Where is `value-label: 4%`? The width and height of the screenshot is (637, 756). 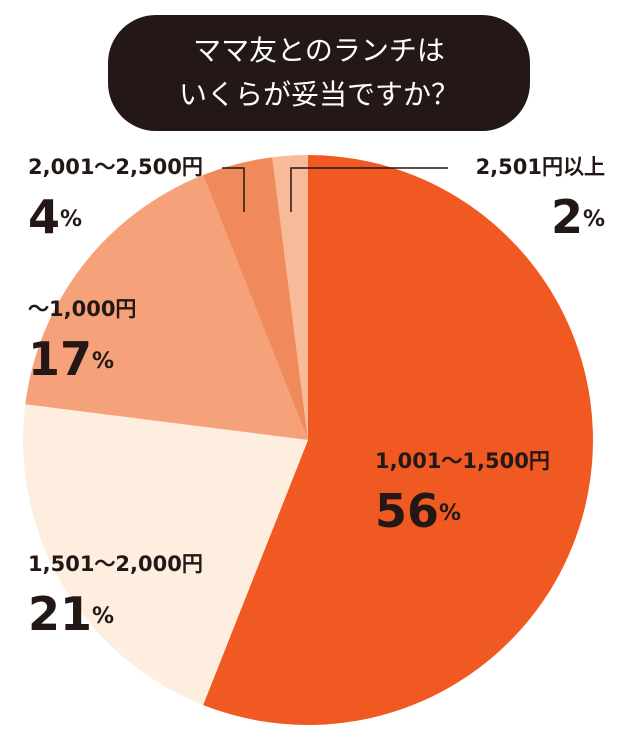 value-label: 4% is located at coordinates (55, 217).